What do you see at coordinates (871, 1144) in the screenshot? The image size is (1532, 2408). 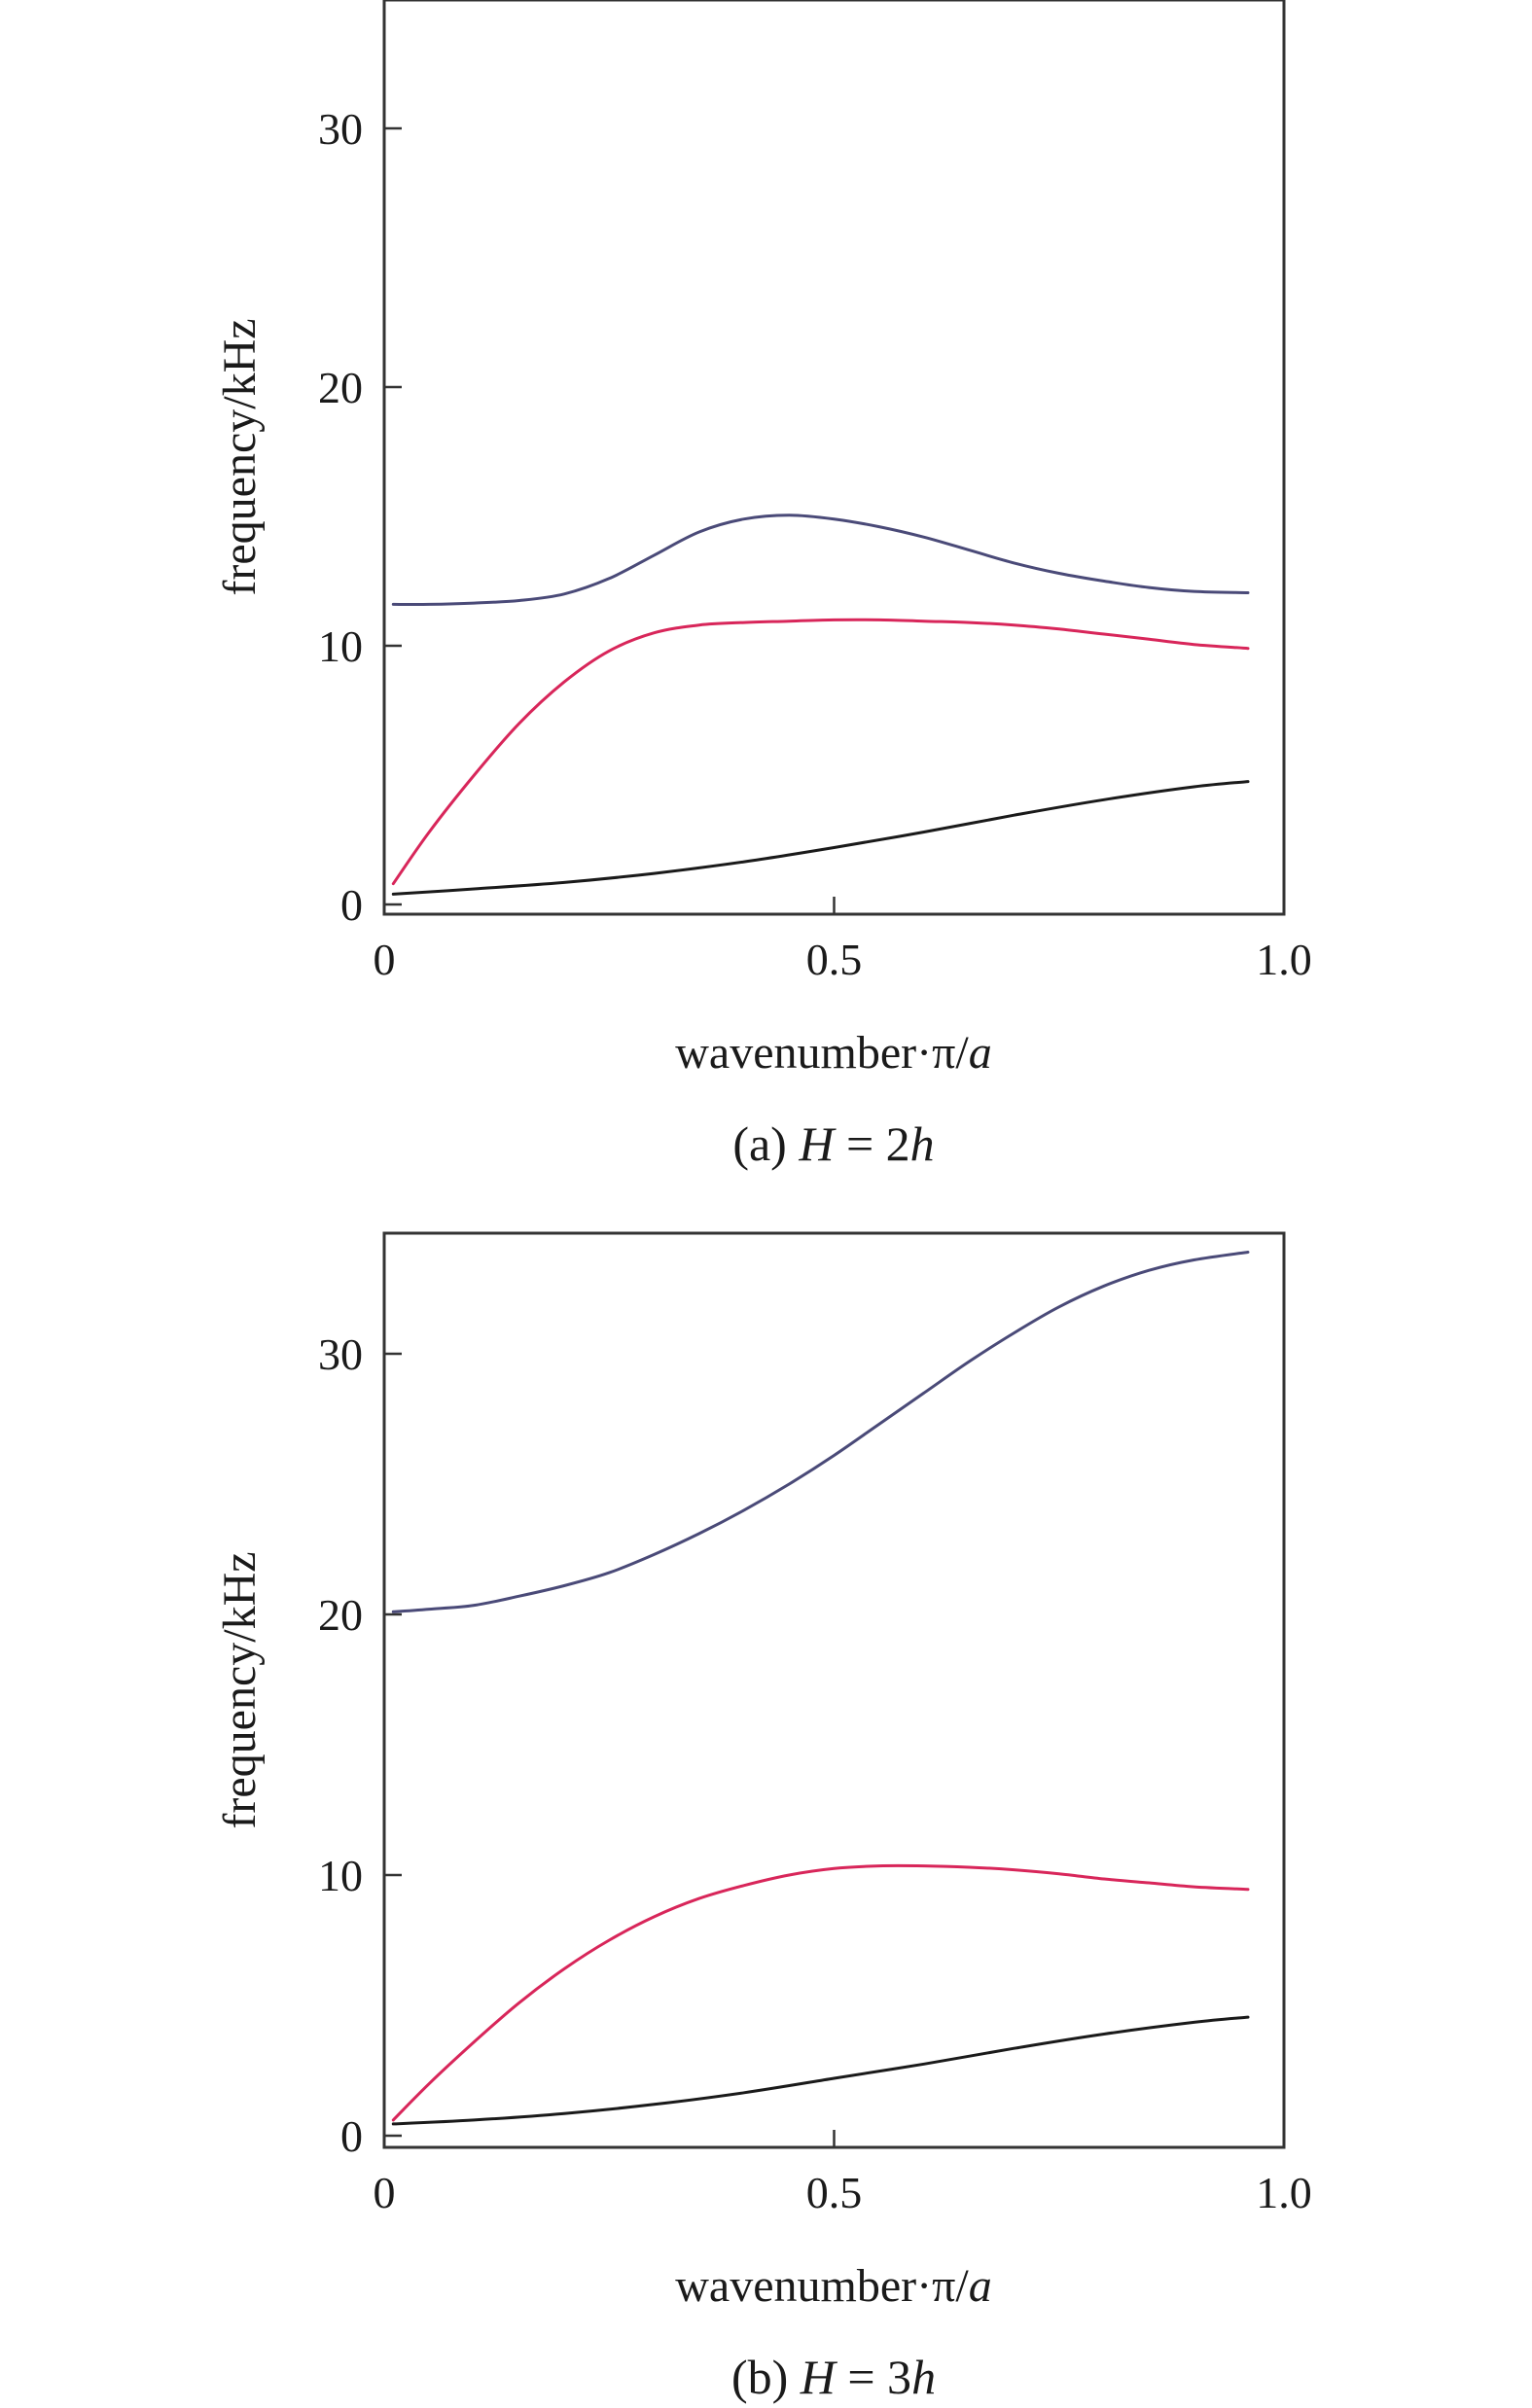 I see `caption-mid: = 2` at bounding box center [871, 1144].